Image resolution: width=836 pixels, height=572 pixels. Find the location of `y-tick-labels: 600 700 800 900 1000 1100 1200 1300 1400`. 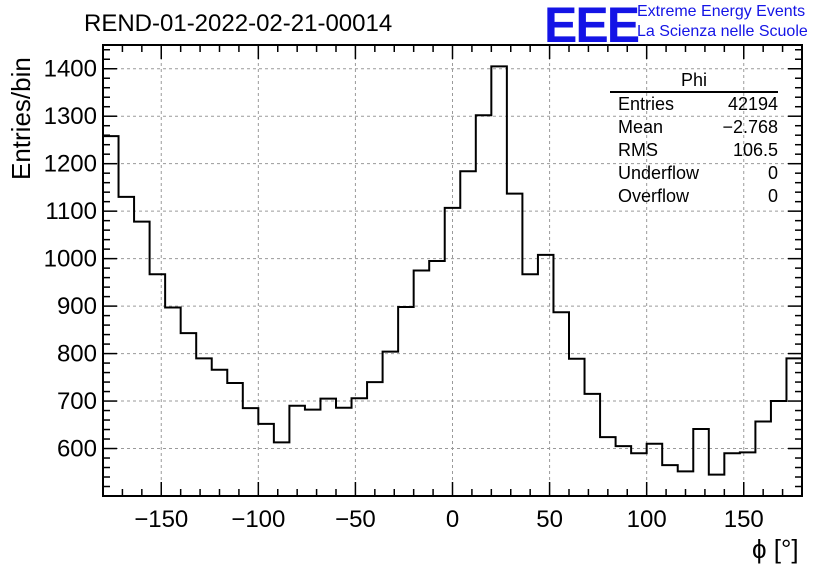

y-tick-labels: 600 700 800 900 1000 1100 1200 1300 1400 is located at coordinates (70, 259).